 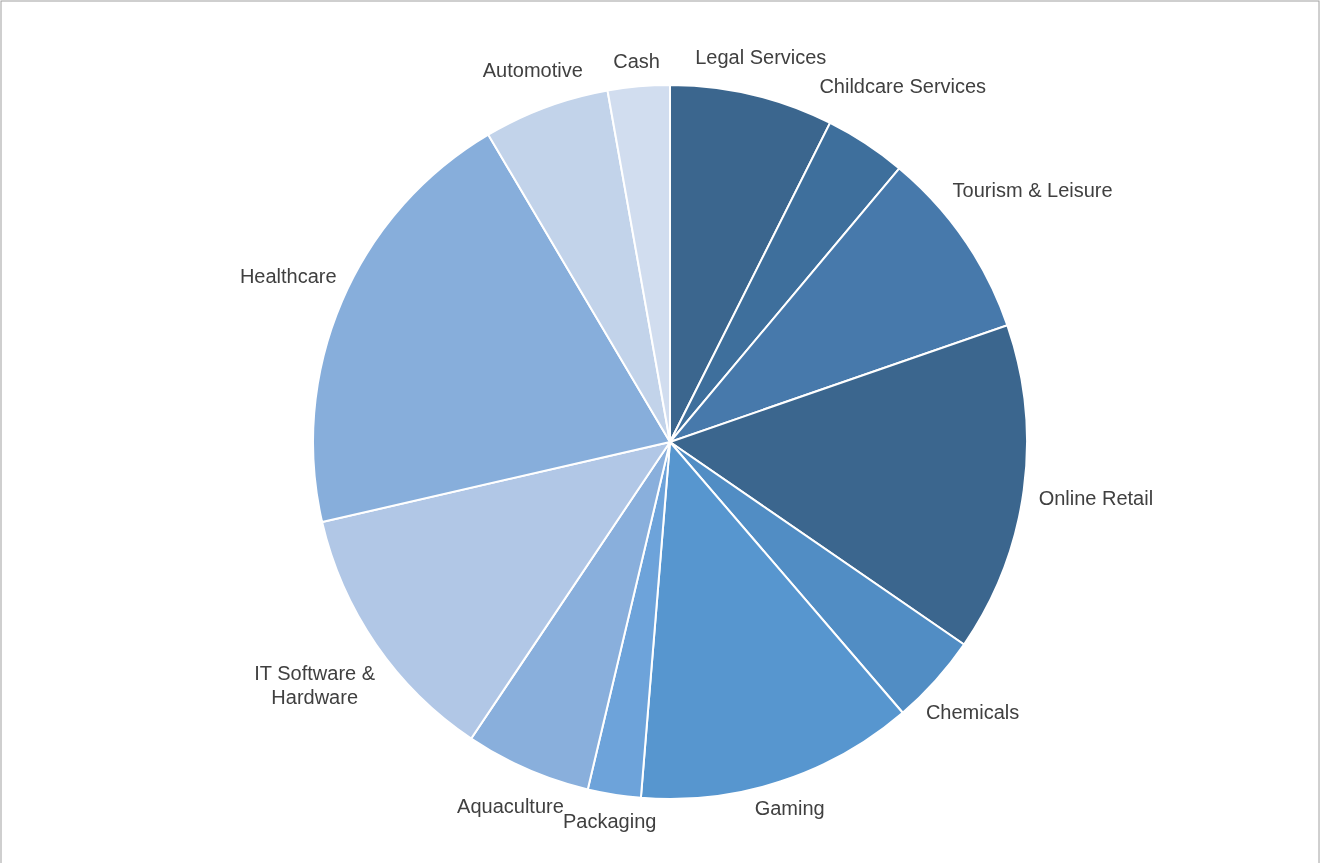 I want to click on slice-label: Chemicals, so click(x=972, y=712).